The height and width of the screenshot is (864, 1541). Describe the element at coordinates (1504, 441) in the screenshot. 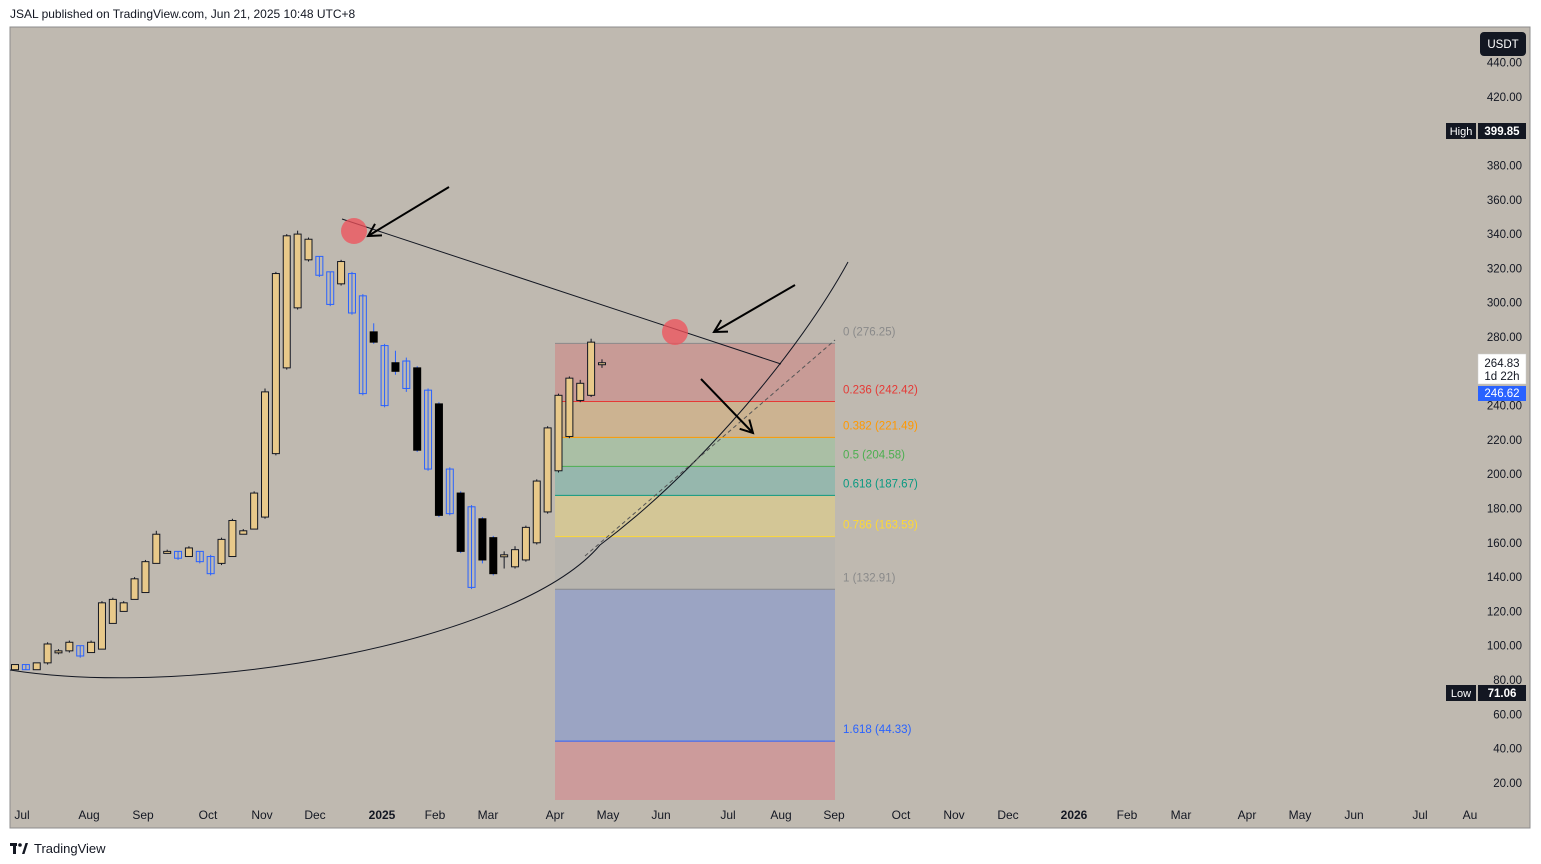

I see `y-axis-tick-label: 220.00` at that location.